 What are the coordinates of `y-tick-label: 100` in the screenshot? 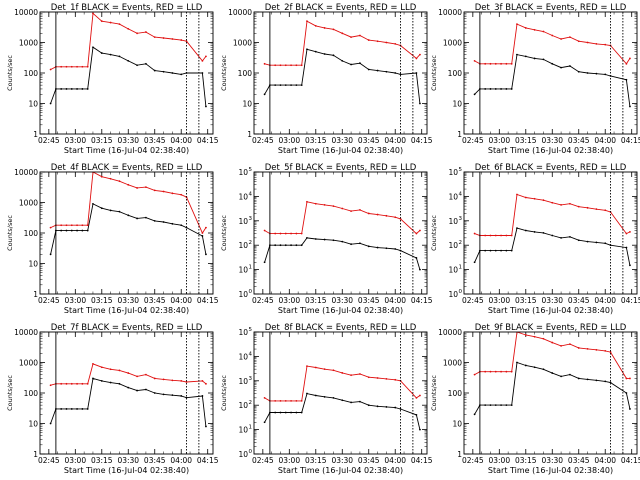 It's located at (31, 393).